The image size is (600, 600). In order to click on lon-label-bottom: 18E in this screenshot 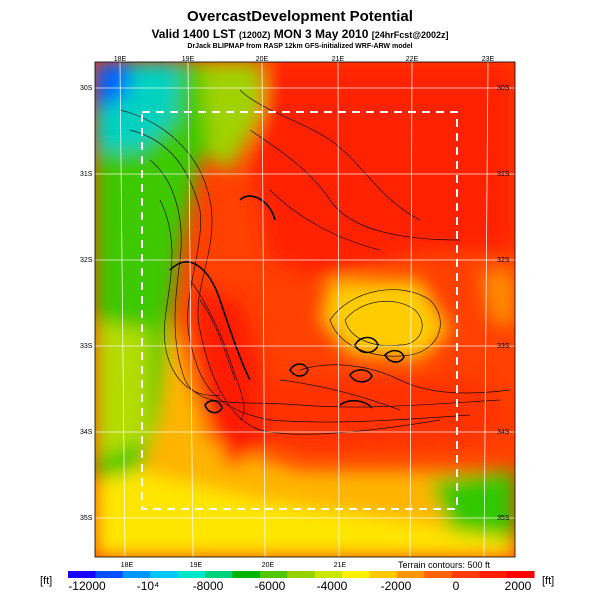, I will do `click(127, 565)`.